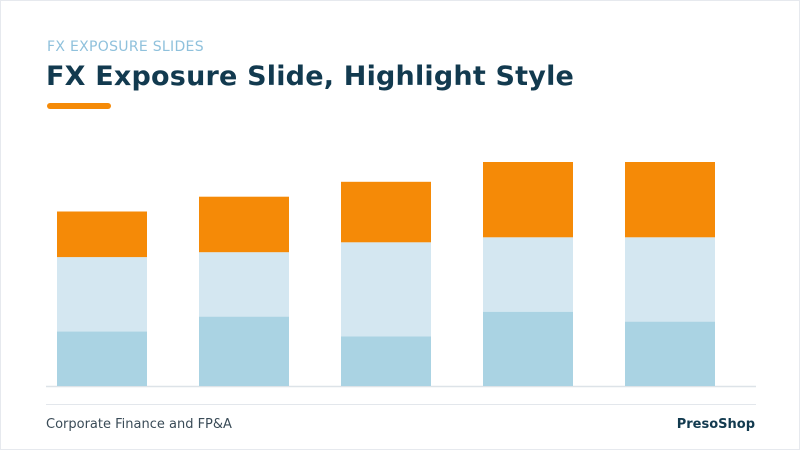 The width and height of the screenshot is (800, 450). Describe the element at coordinates (401, 404) in the screenshot. I see `footer-divider` at that location.